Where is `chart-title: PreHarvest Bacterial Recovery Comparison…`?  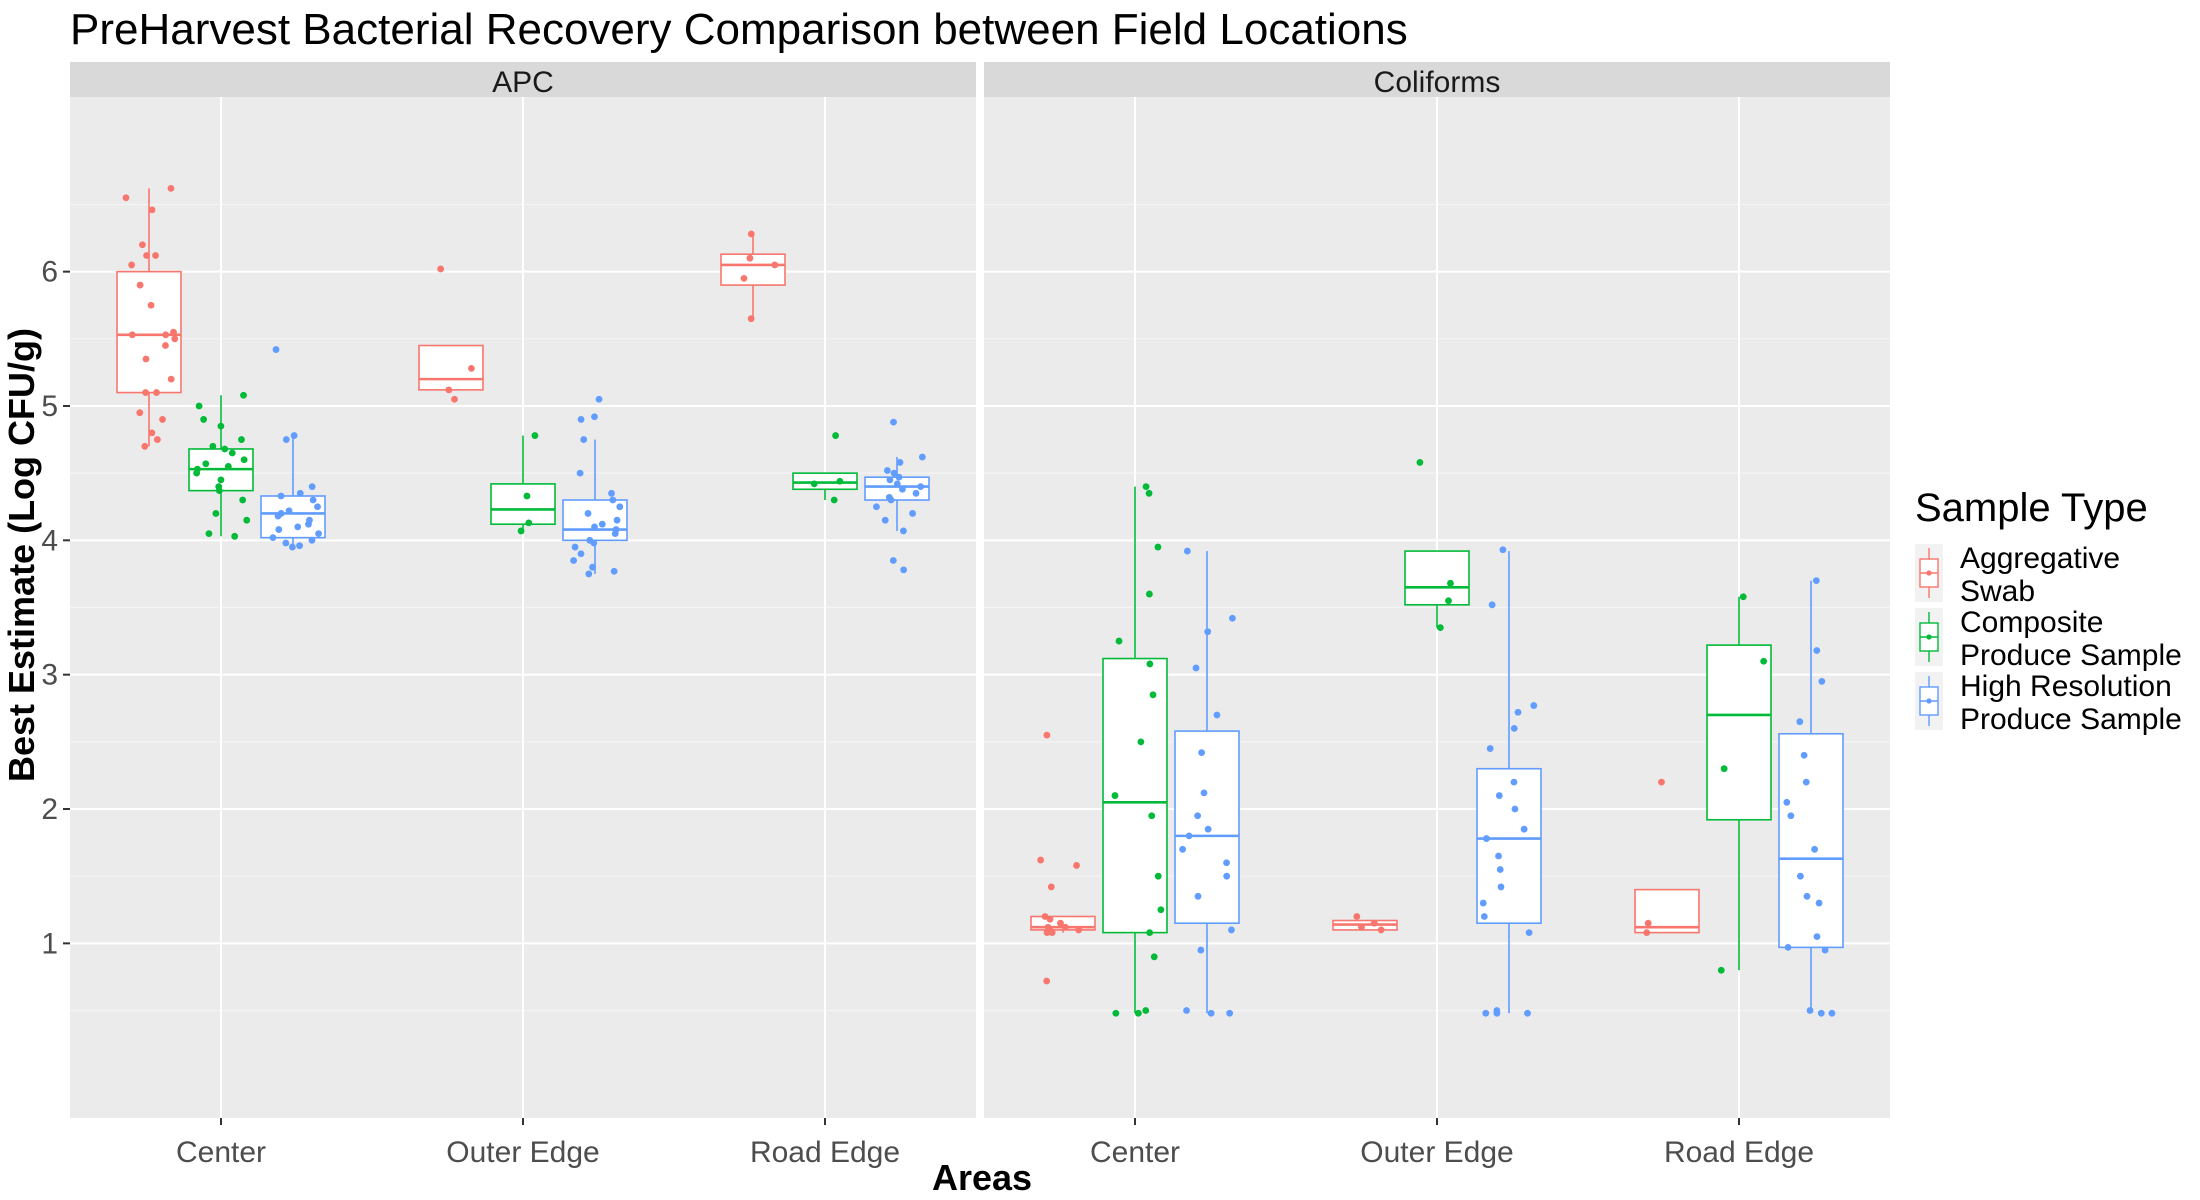
chart-title: PreHarvest Bacterial Recovery Comparison… is located at coordinates (739, 29).